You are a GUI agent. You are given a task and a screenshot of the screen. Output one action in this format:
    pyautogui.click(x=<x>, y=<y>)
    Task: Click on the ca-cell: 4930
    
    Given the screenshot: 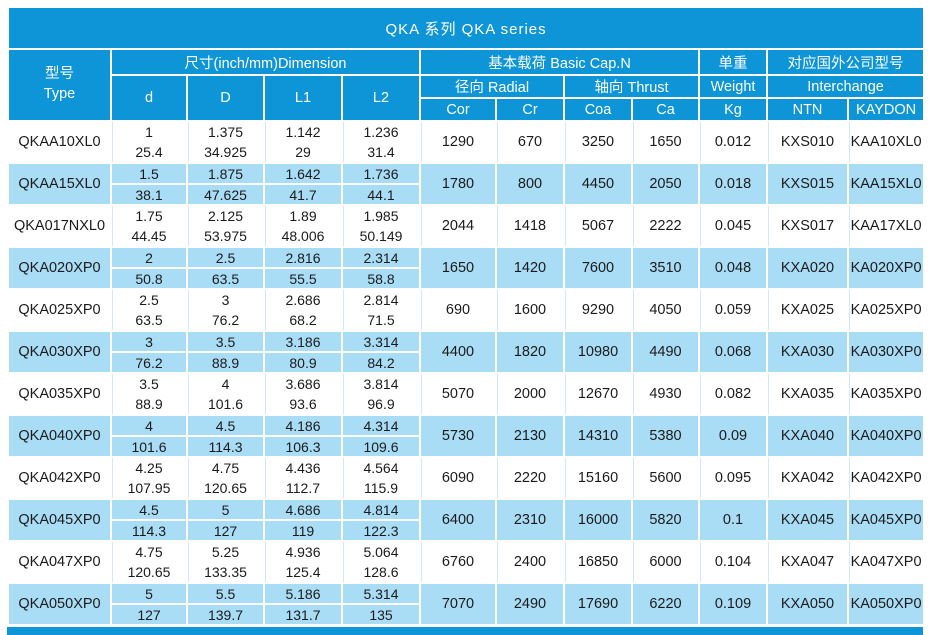 What is the action you would take?
    pyautogui.click(x=665, y=394)
    